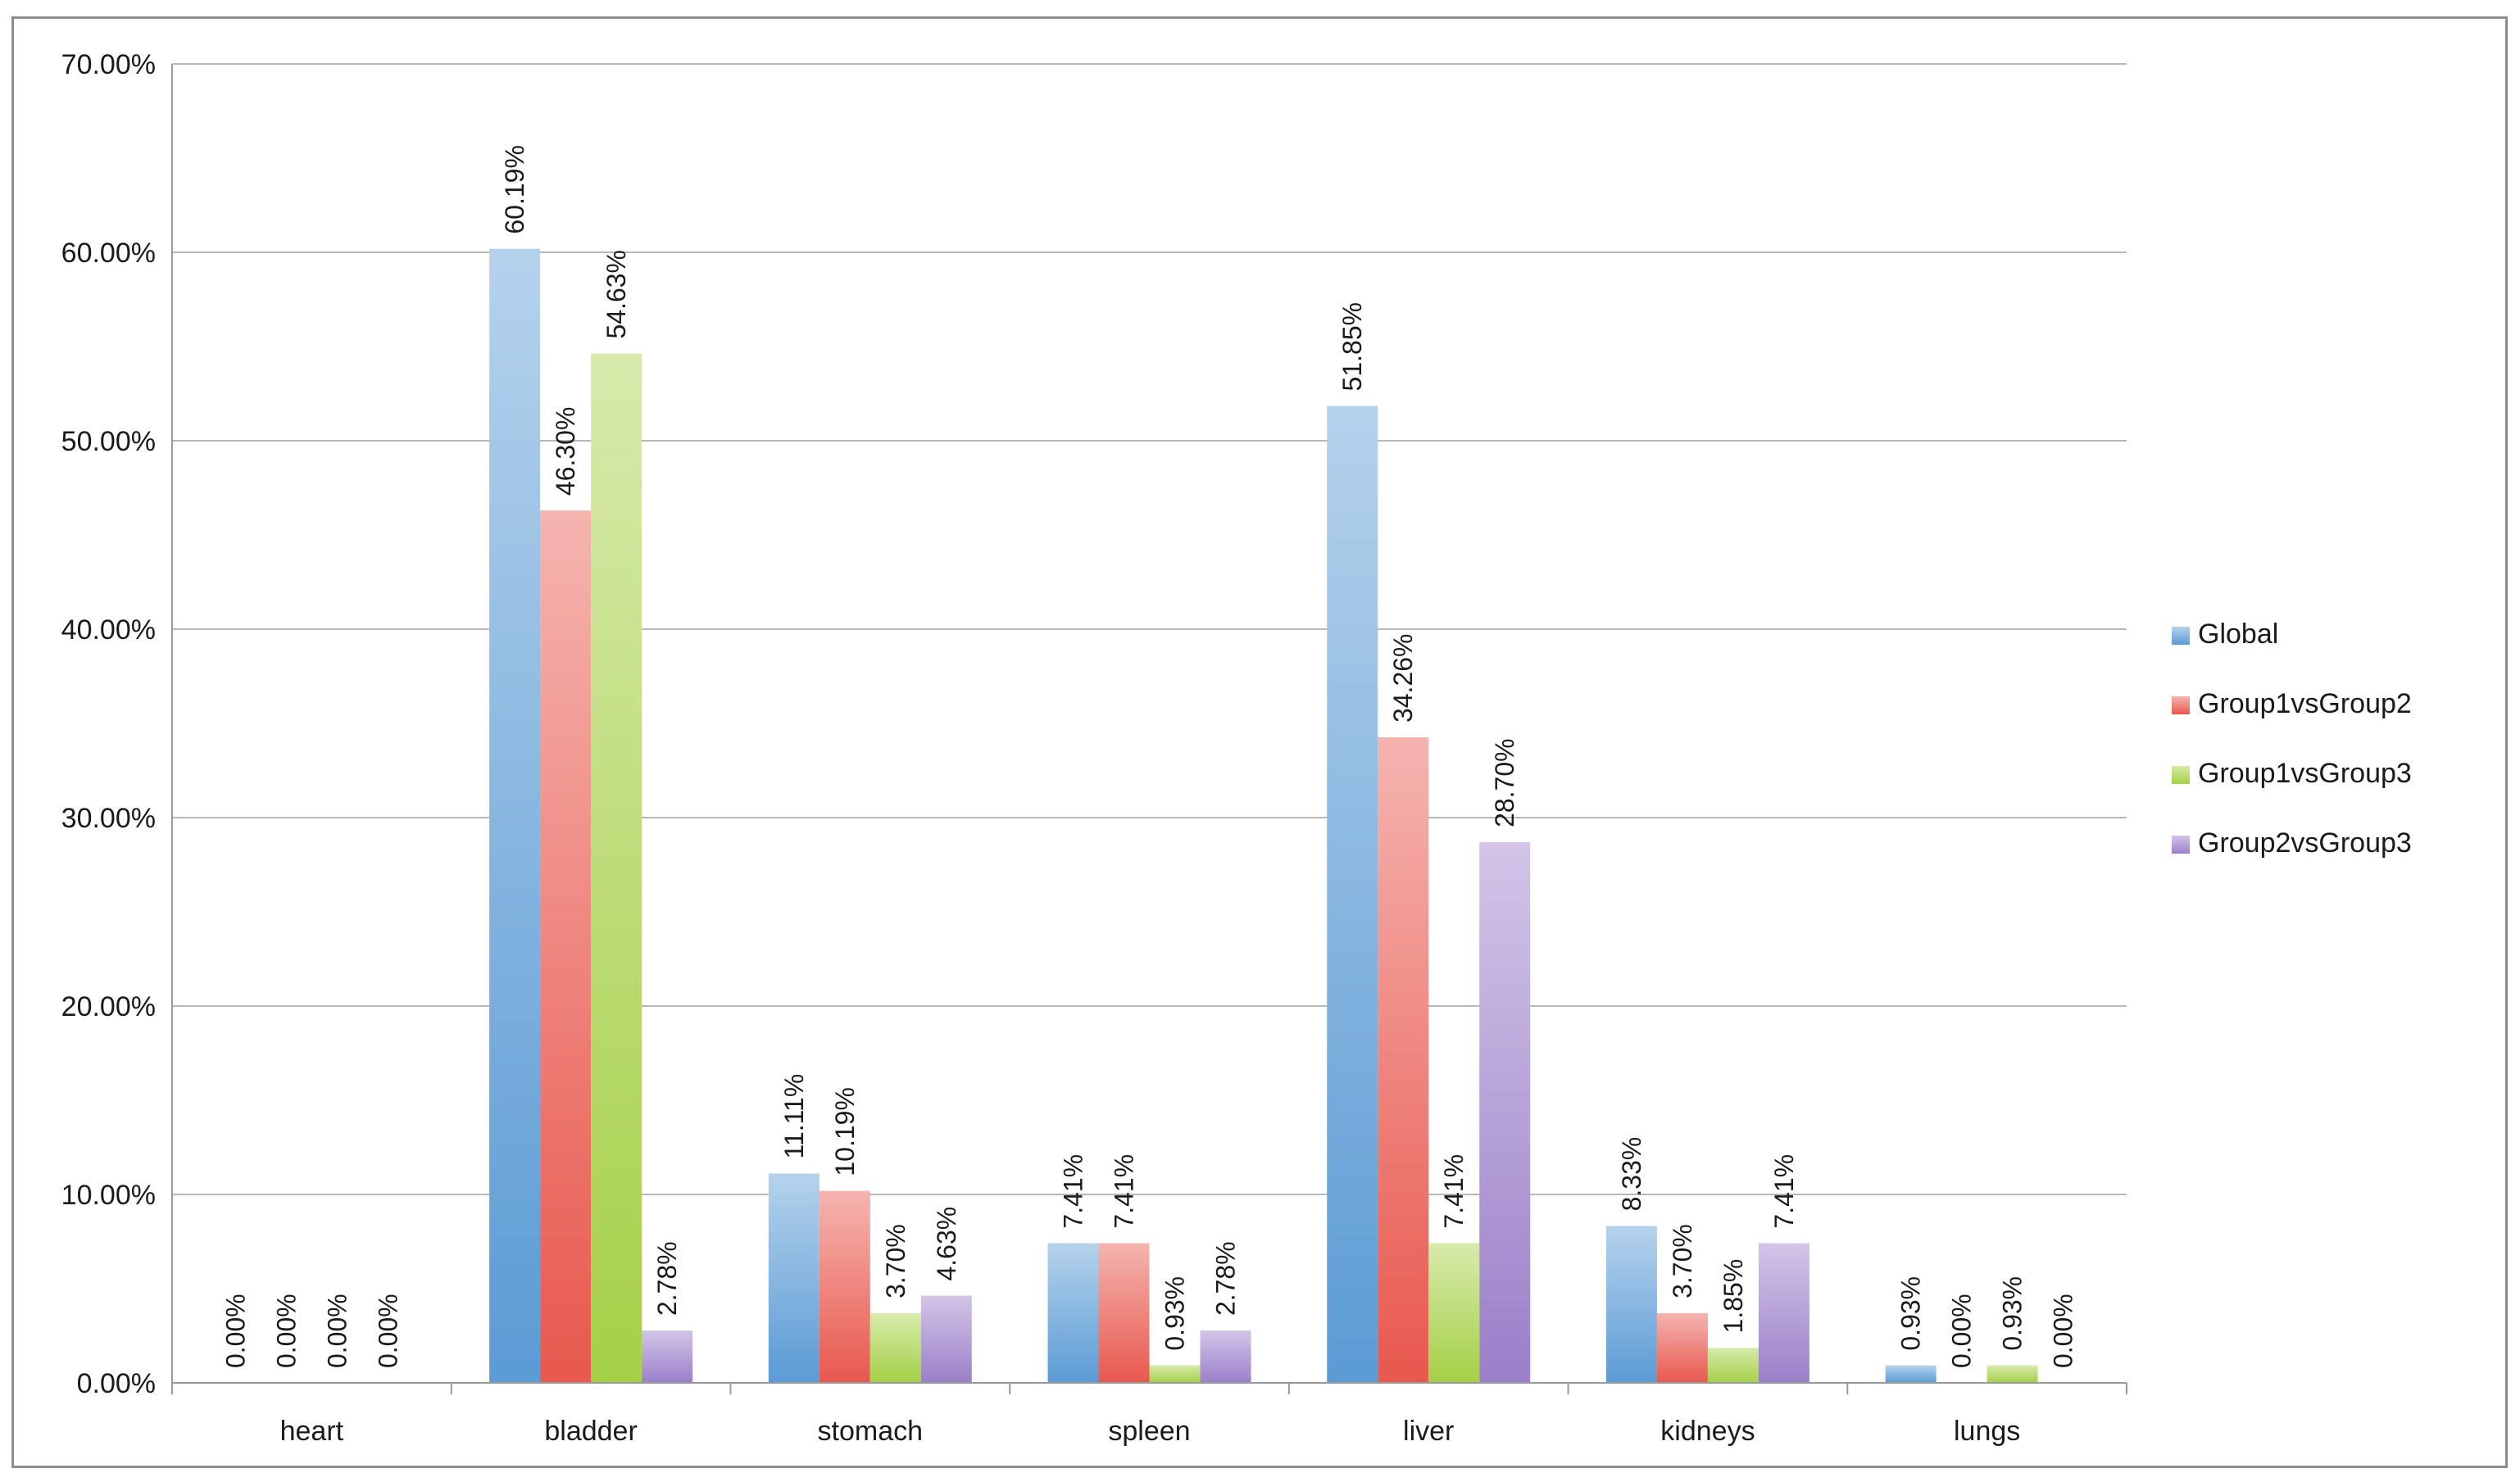 This screenshot has width=2520, height=1482. What do you see at coordinates (1987, 1431) in the screenshot?
I see `category-label: lungs` at bounding box center [1987, 1431].